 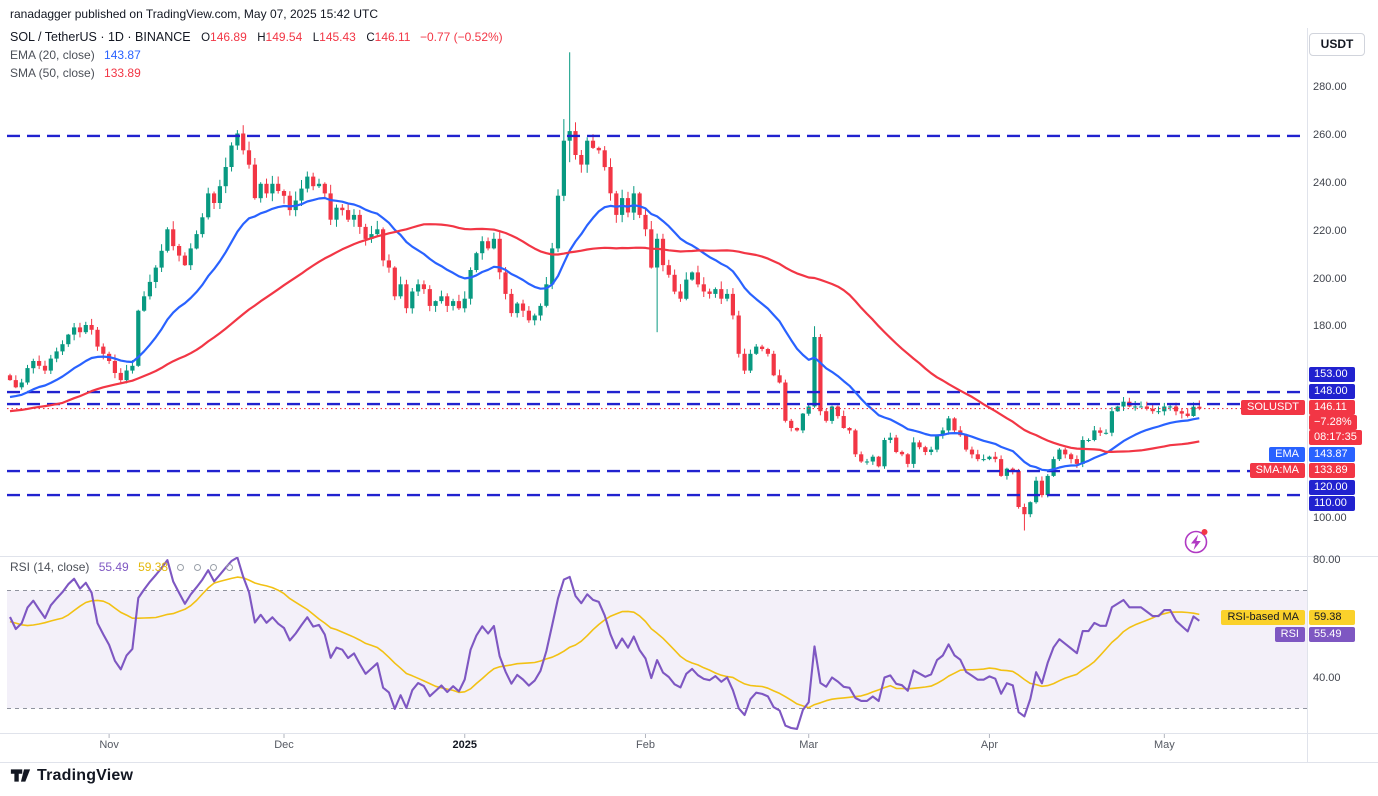 What do you see at coordinates (284, 37) in the screenshot?
I see `ohlc-high-value: 149.54` at bounding box center [284, 37].